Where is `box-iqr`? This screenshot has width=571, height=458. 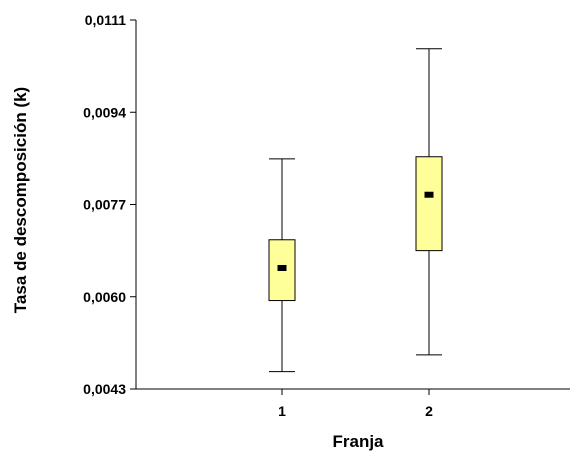
box-iqr is located at coordinates (429, 204).